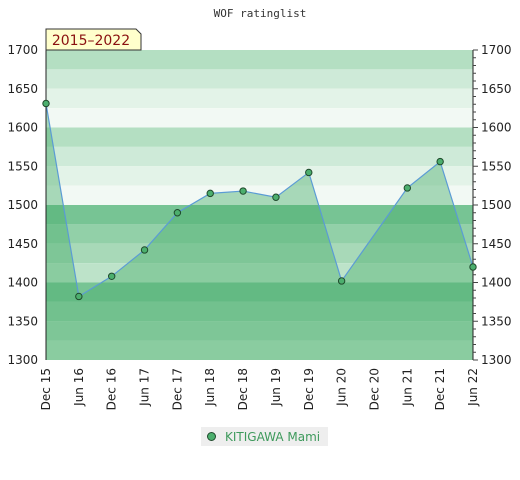 The width and height of the screenshot is (520, 480). I want to click on period-badge-box, so click(93, 39).